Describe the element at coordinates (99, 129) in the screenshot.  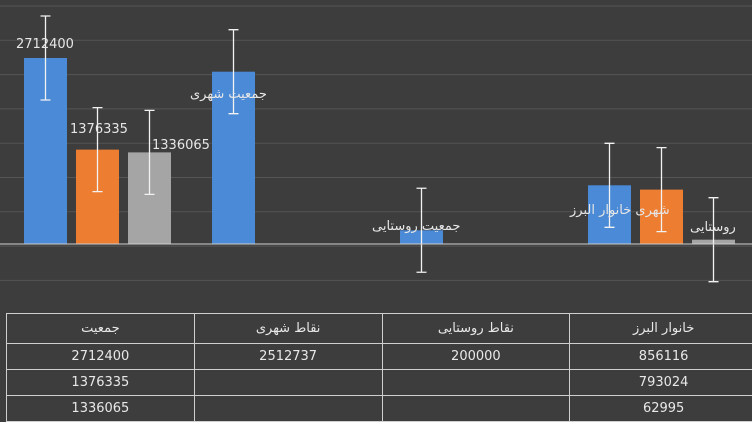
I see `data-label: 1376335` at that location.